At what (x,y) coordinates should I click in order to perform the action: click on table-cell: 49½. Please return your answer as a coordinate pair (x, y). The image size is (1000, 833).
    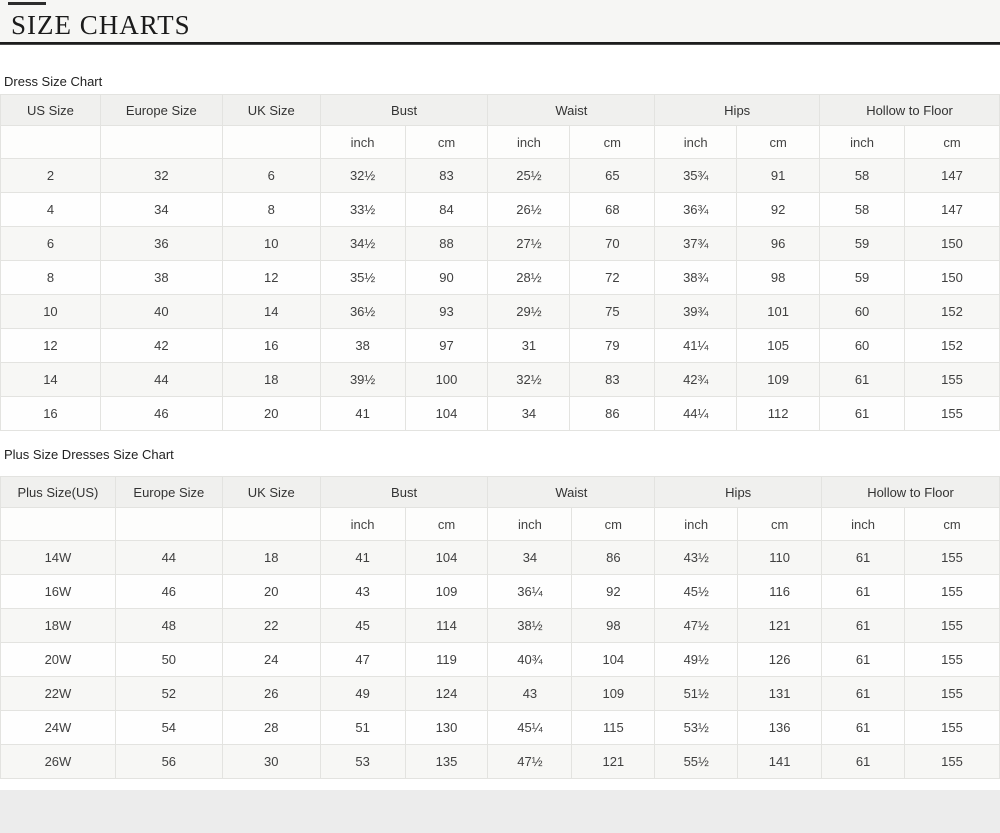
    Looking at the image, I should click on (696, 659).